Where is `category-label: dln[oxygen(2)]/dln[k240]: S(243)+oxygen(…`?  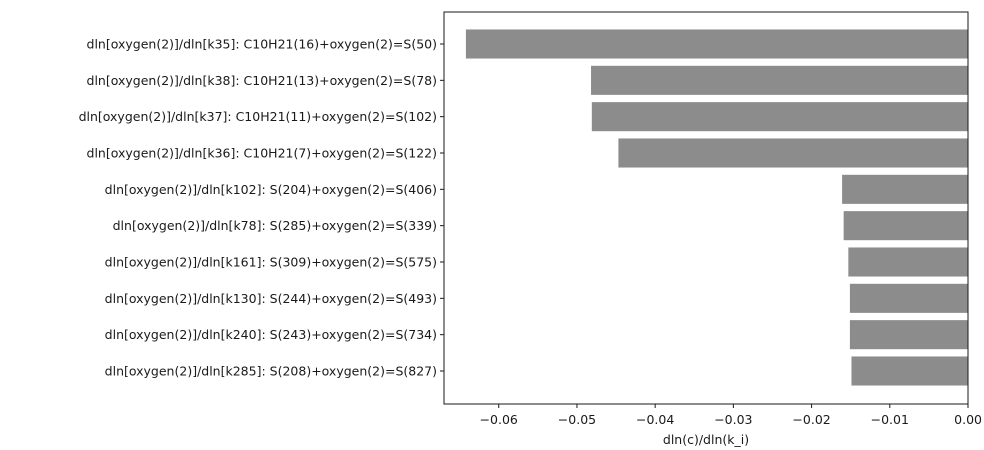
category-label: dln[oxygen(2)]/dln[k240]: S(243)+oxygen(… is located at coordinates (271, 334).